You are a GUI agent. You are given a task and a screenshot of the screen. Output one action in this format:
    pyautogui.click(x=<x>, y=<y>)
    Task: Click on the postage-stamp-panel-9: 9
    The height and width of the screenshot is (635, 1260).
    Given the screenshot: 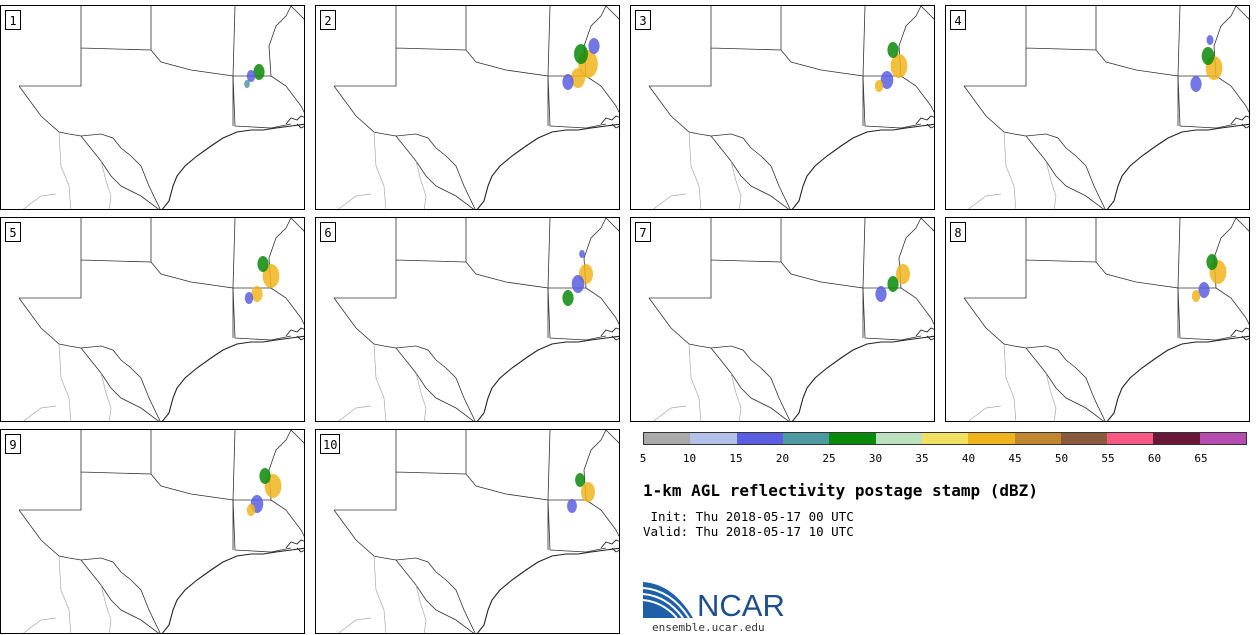 What is the action you would take?
    pyautogui.click(x=152, y=531)
    